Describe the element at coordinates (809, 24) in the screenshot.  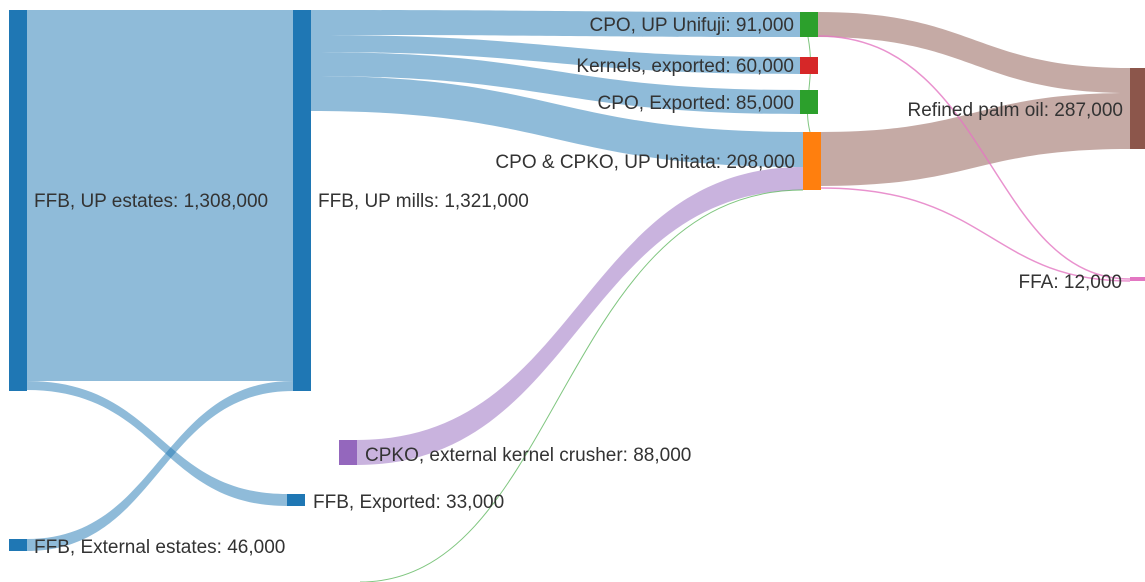
I see `node-cpo-up-unifuji` at that location.